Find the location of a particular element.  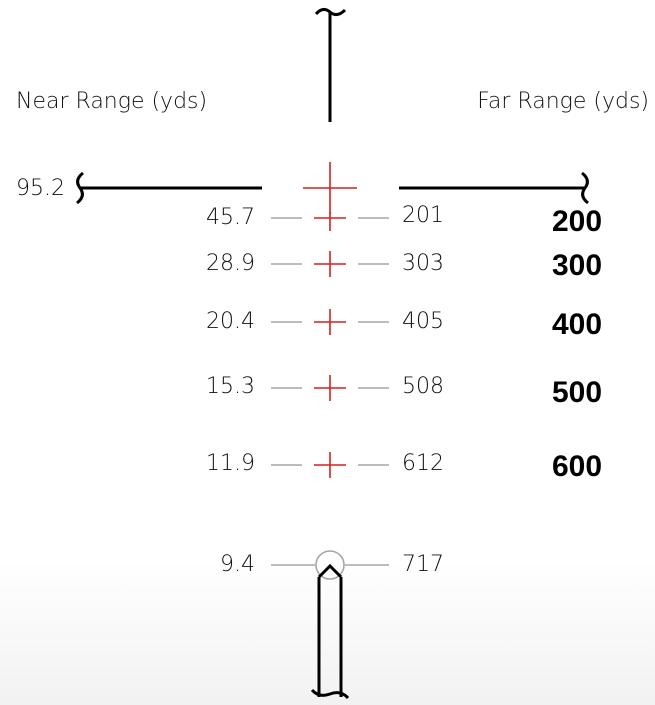

yardage-label-row-3: 400 is located at coordinates (577, 324).